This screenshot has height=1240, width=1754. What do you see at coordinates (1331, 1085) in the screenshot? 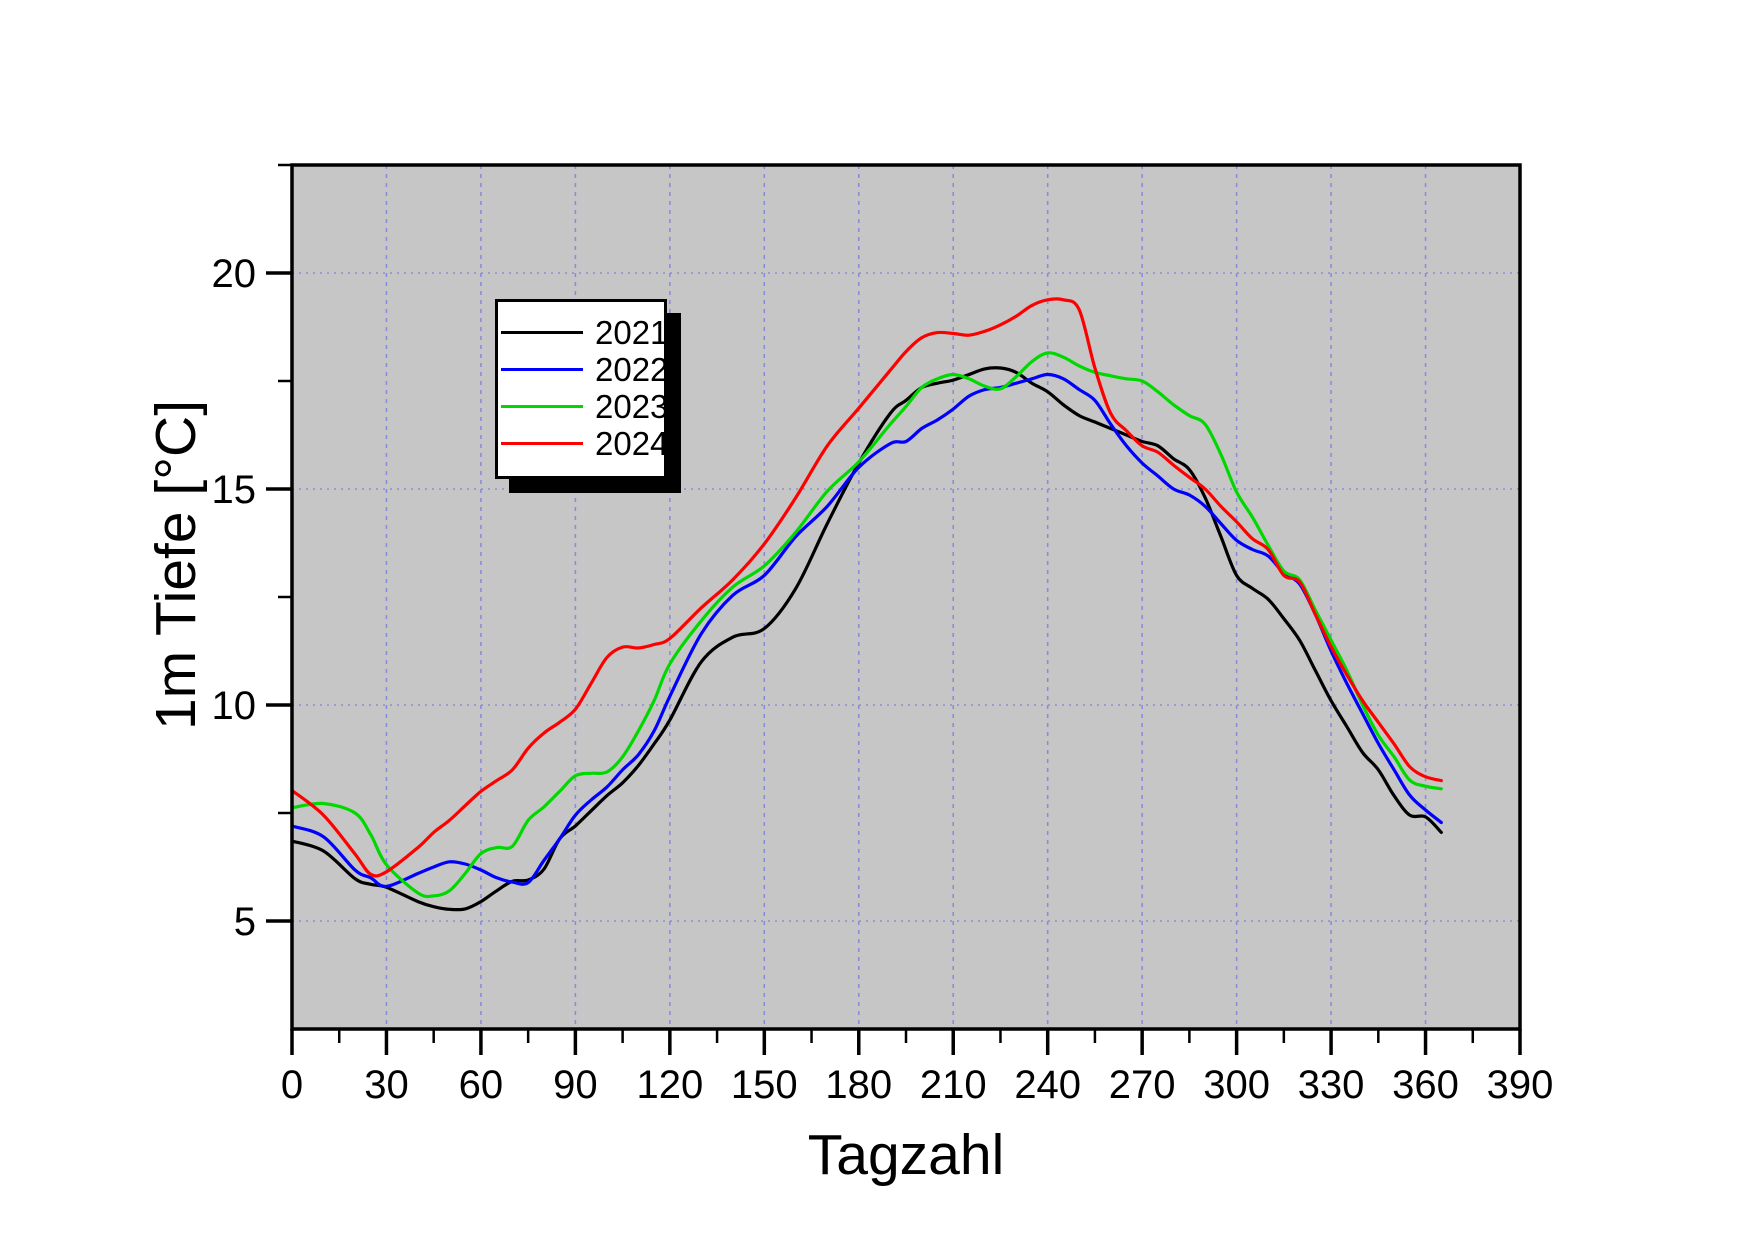
I see `x-tick-label: 330` at bounding box center [1331, 1085].